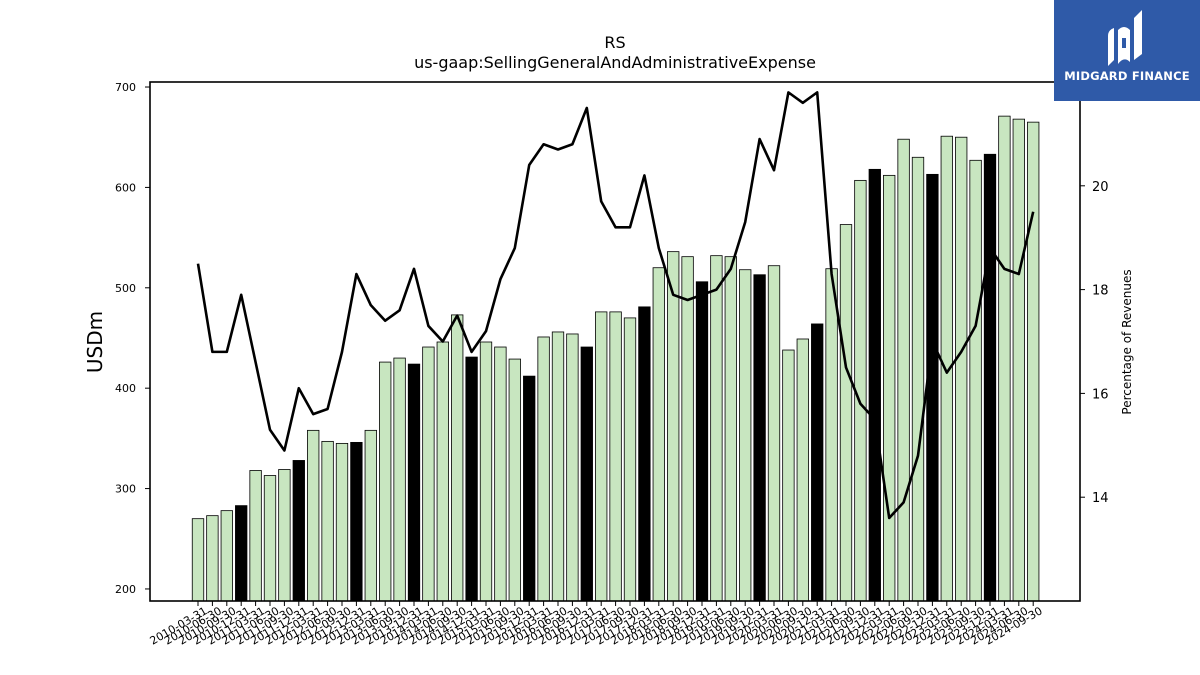 This screenshot has width=1200, height=675. Describe the element at coordinates (125, 187) in the screenshot. I see `y-tick-label-600: 600` at that location.